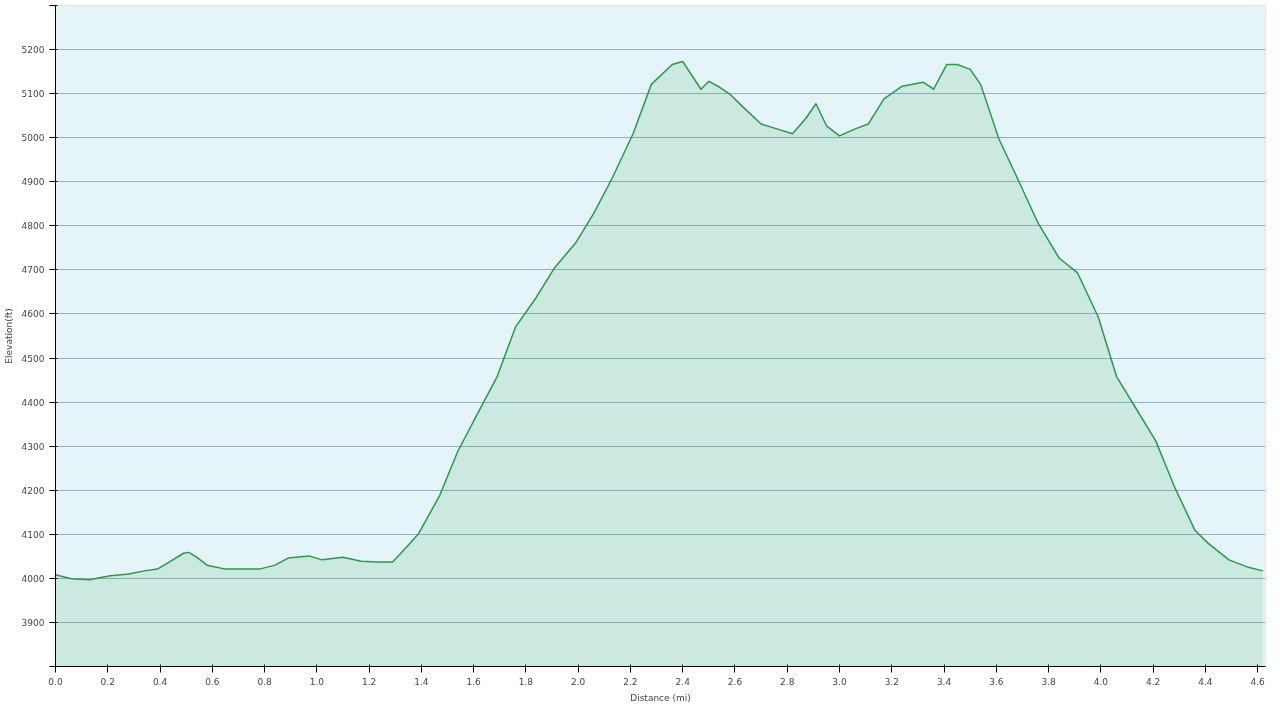 This screenshot has width=1280, height=712. Describe the element at coordinates (33, 446) in the screenshot. I see `y-tick-label: 4300` at that location.